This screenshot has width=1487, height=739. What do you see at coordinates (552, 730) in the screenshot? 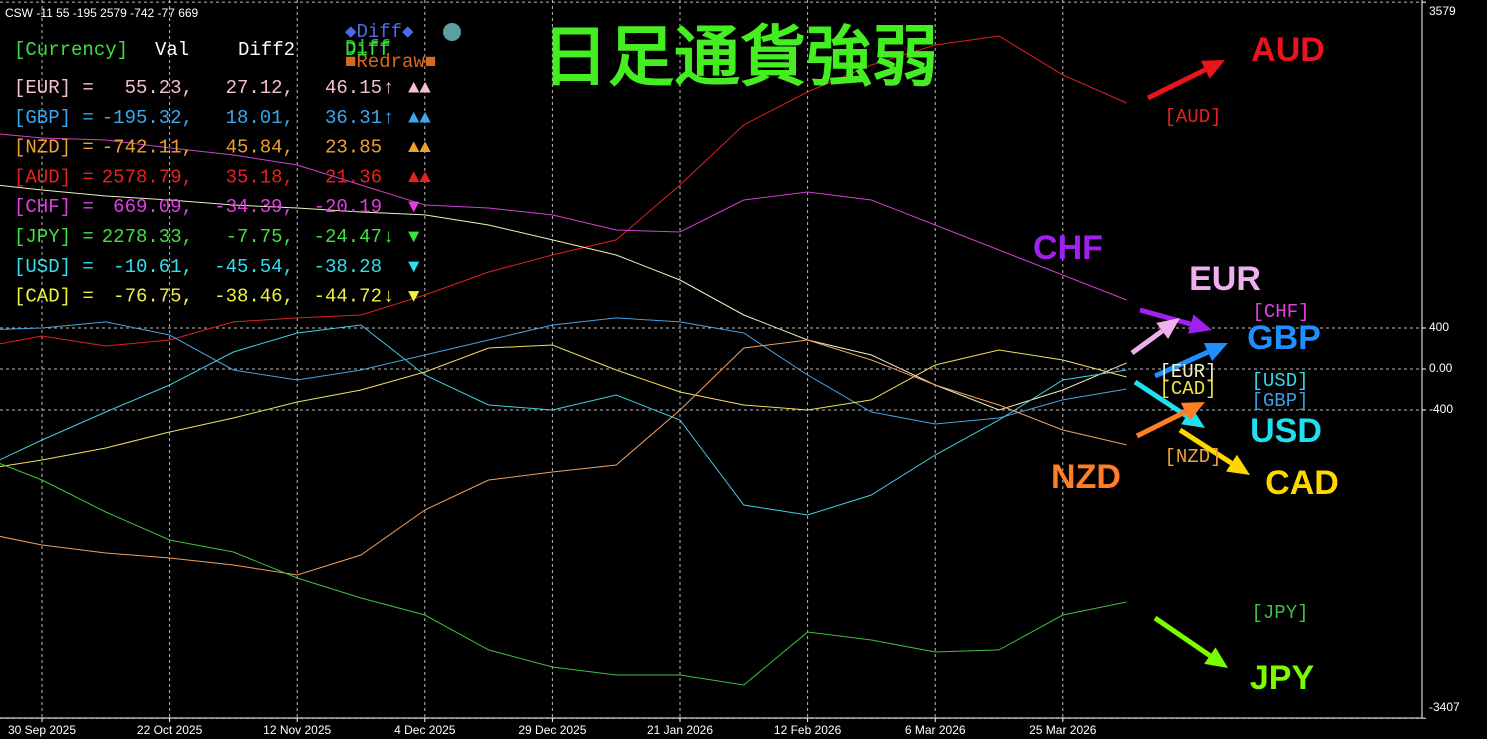
I see `x-tick-label: 29 Dec 2025` at bounding box center [552, 730].